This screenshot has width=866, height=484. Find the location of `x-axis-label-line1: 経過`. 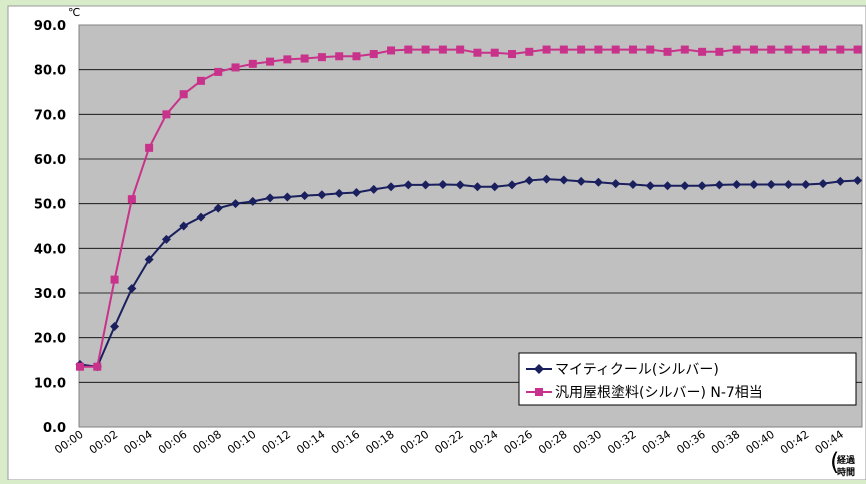

x-axis-label-line1: 経過 is located at coordinates (846, 460).